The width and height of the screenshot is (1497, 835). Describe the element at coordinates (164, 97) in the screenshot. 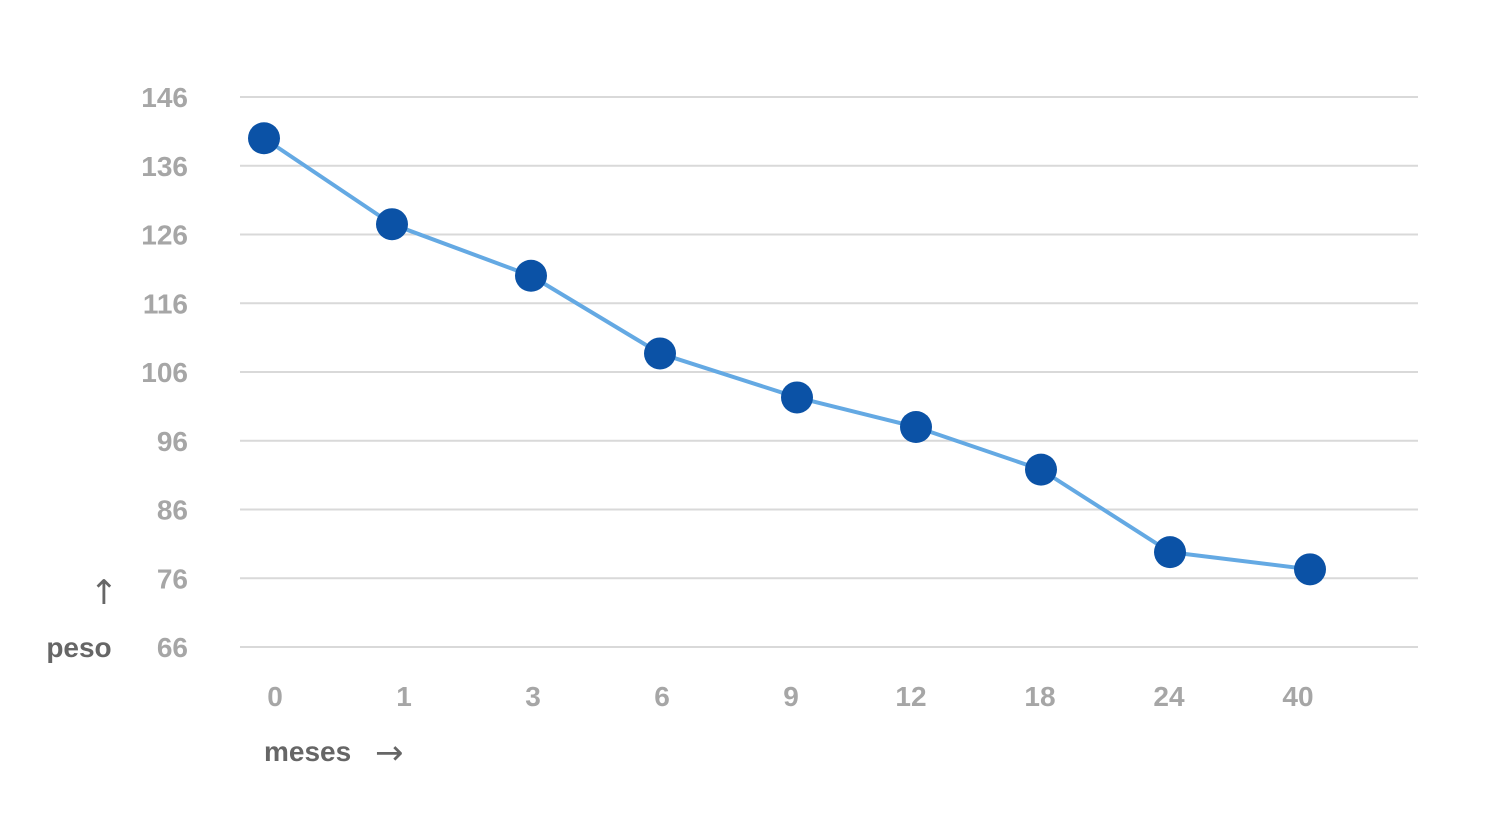

I see `y-tick-label: 146` at that location.